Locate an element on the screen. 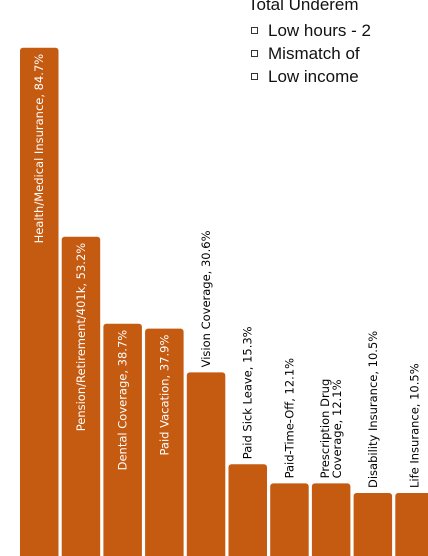 The height and width of the screenshot is (556, 428). legend-item: Low hours - 2 is located at coordinates (338, 30).